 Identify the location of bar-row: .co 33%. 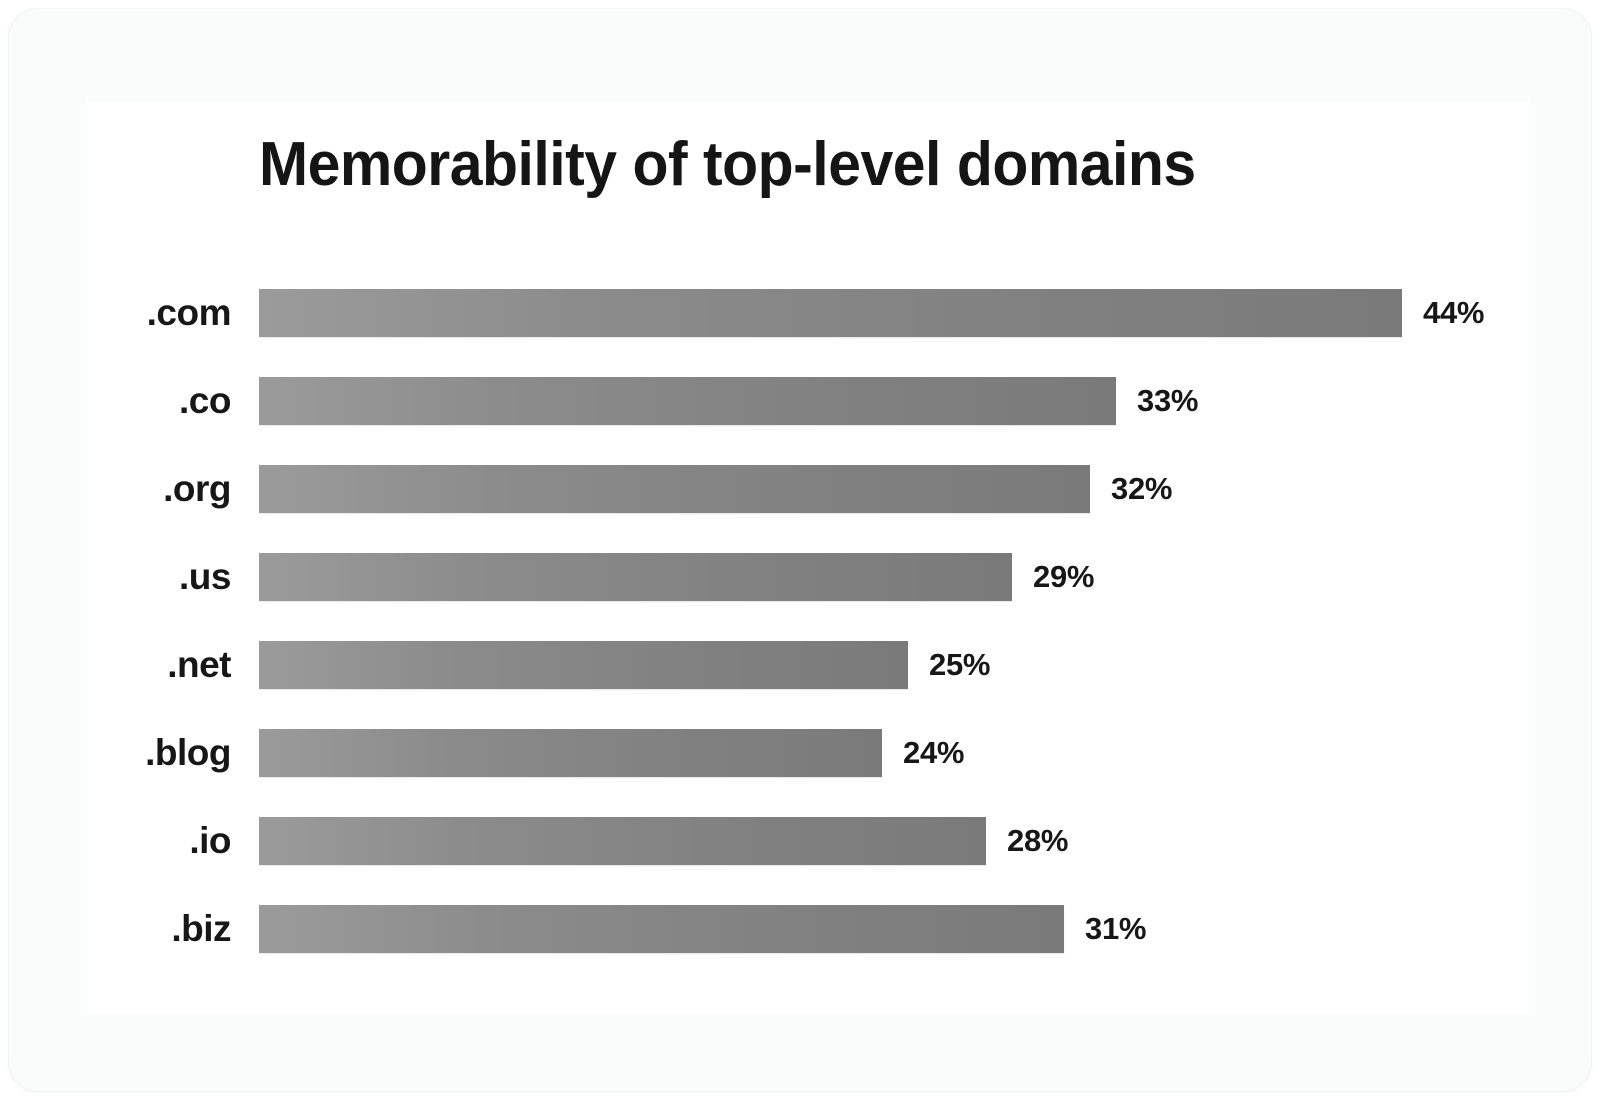
(808, 401).